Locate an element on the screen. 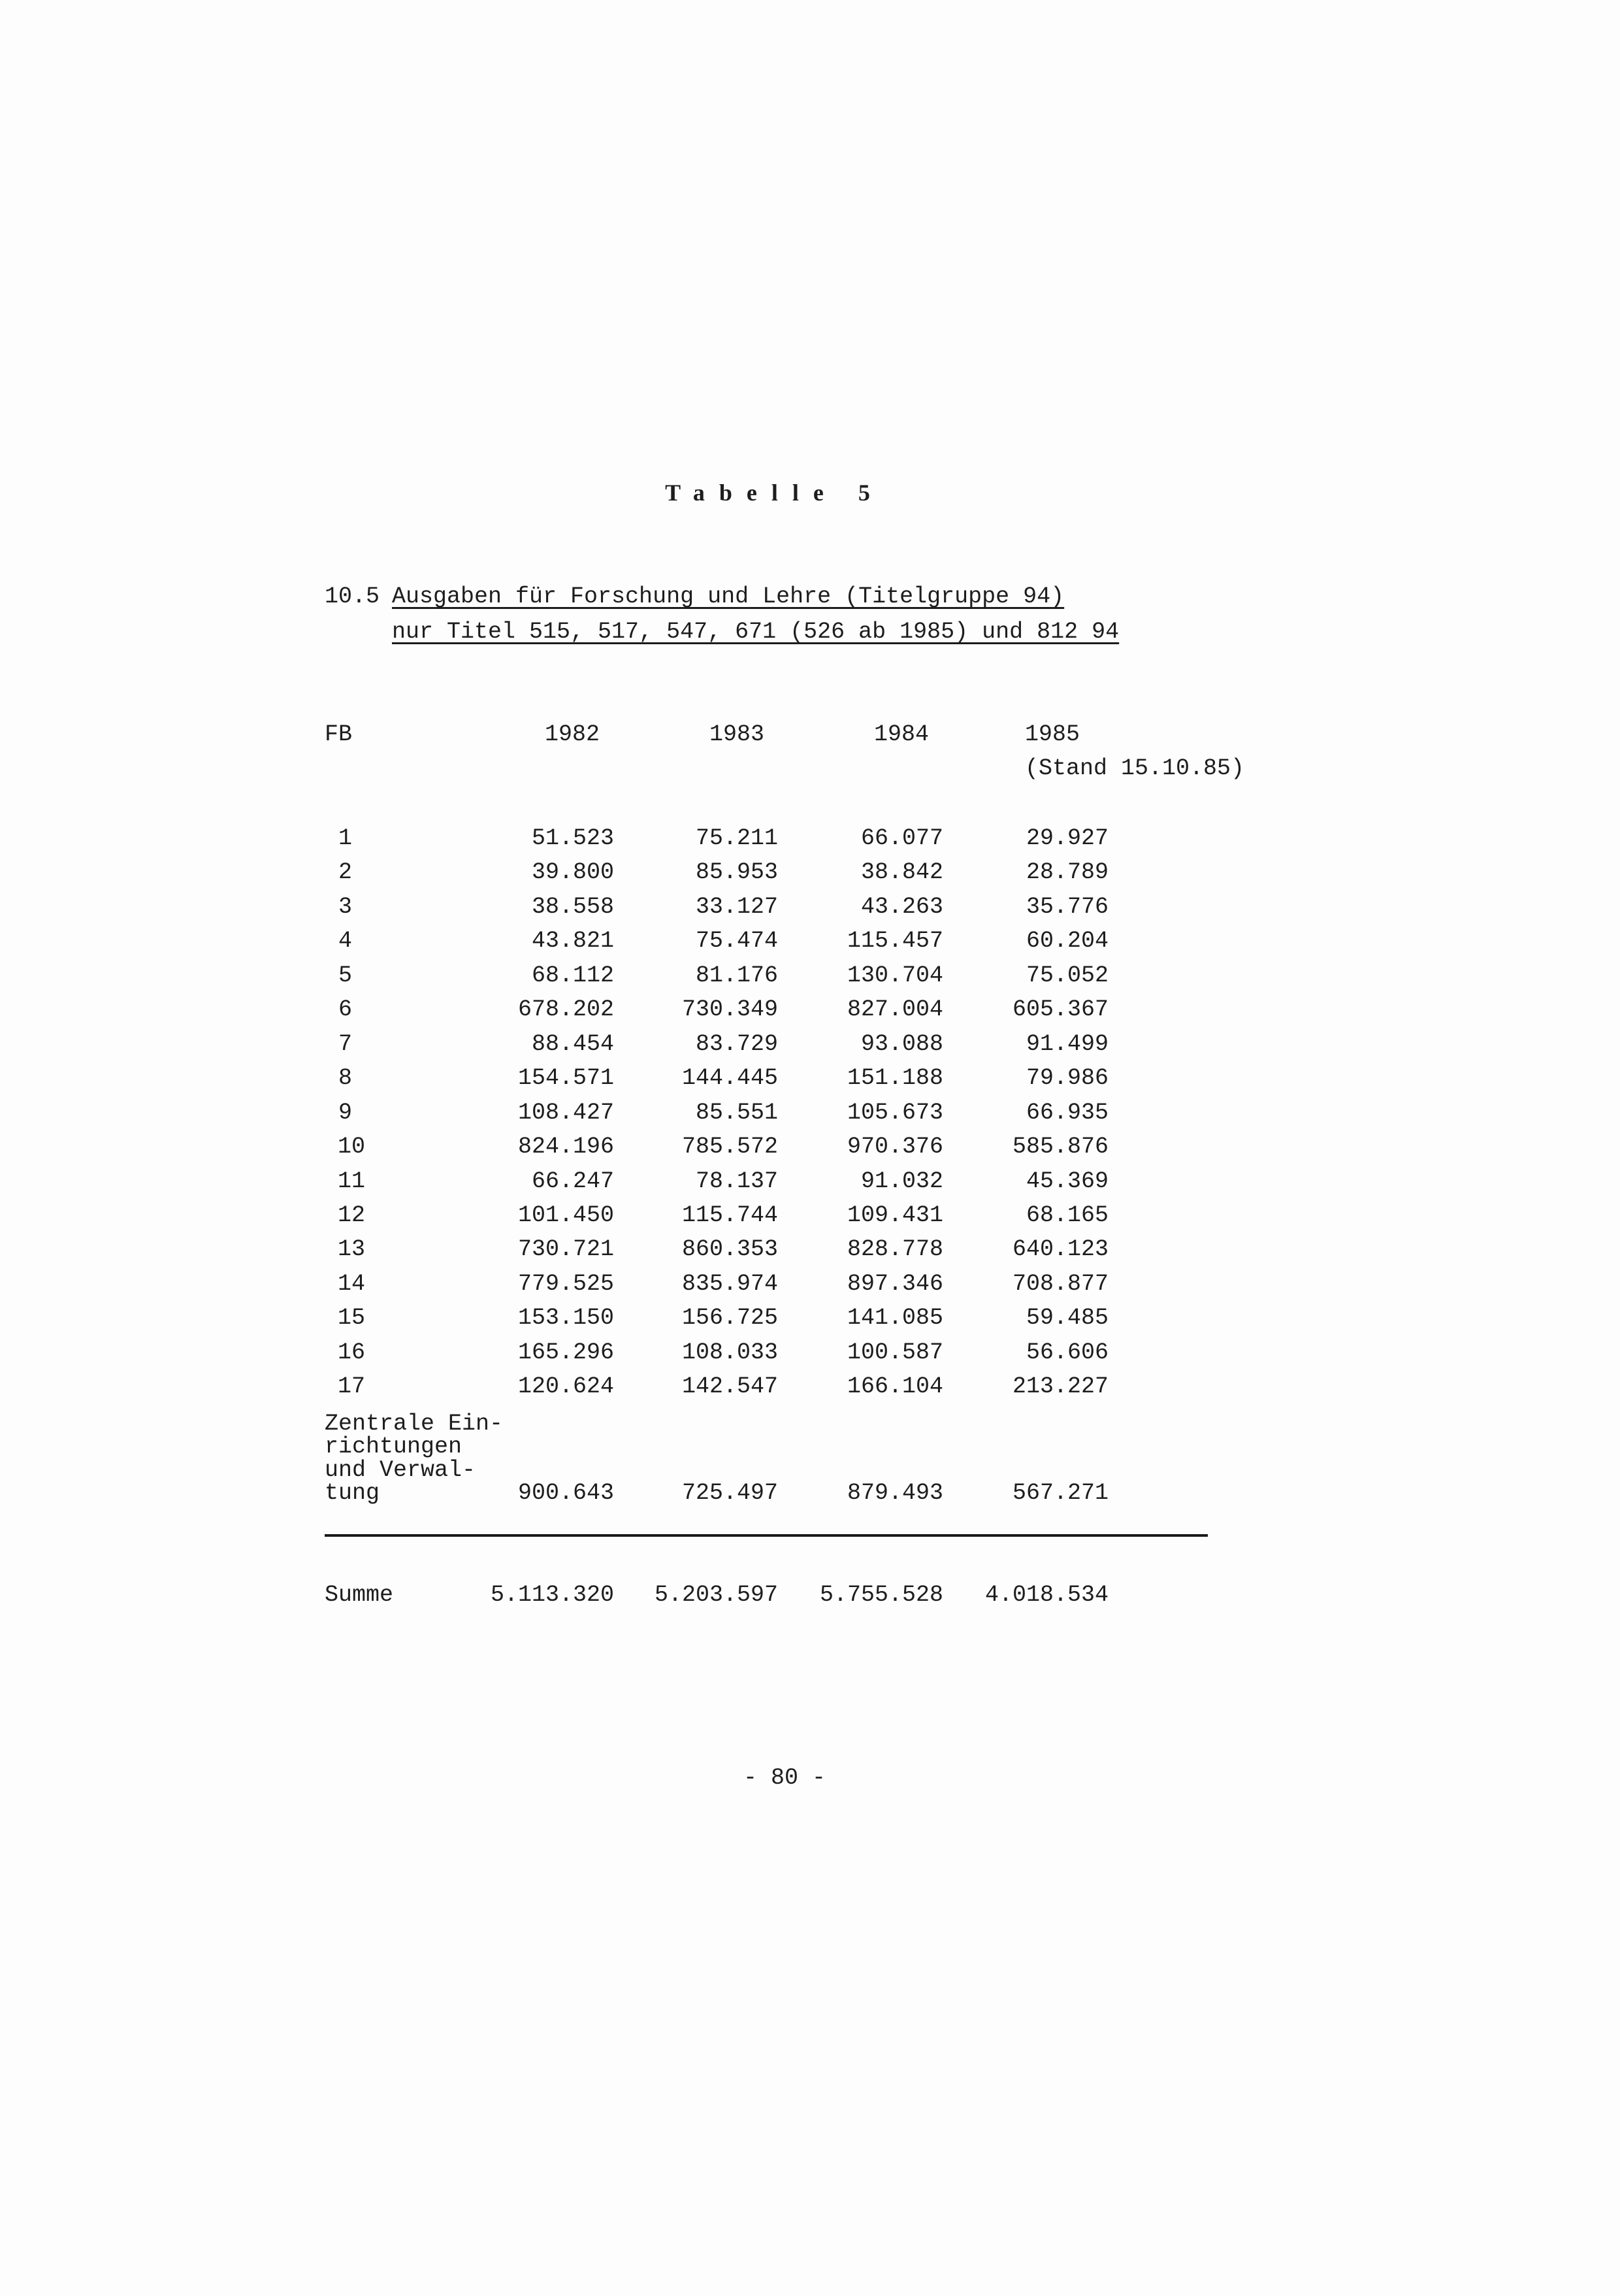 The width and height of the screenshot is (1620, 2296). table-cell: 605.367 is located at coordinates (1060, 1009).